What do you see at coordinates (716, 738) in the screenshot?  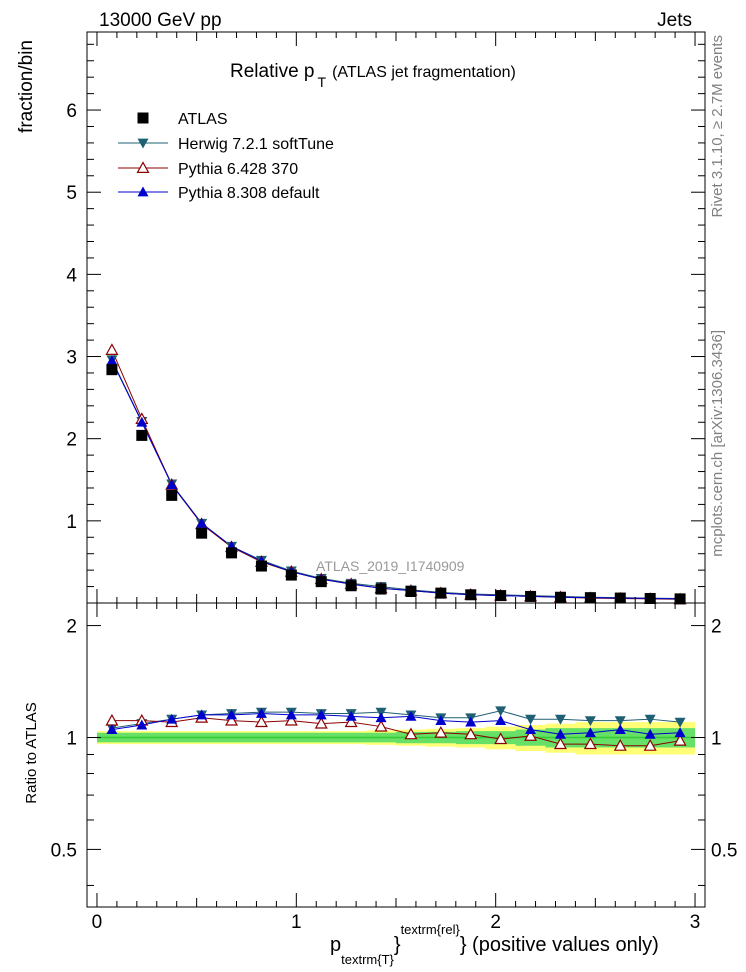 I see `ratio-tick-label-right: 1` at bounding box center [716, 738].